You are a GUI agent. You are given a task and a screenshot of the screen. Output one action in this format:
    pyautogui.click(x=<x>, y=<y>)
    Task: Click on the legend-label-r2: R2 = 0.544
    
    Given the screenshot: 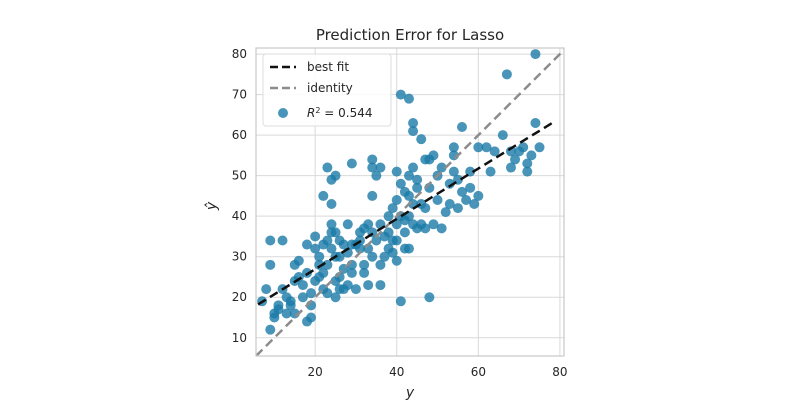 What is the action you would take?
    pyautogui.click(x=339, y=113)
    